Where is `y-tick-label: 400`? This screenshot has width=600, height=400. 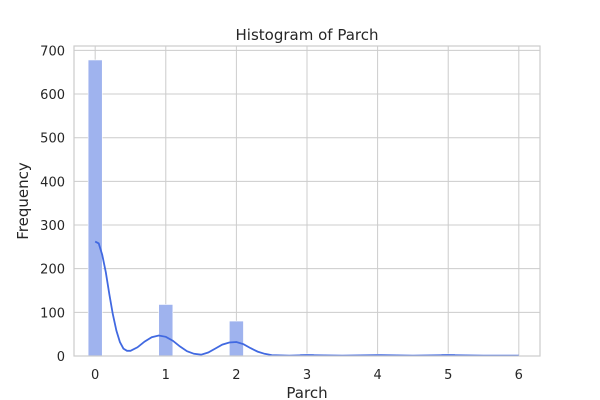 y-tick-label: 400 is located at coordinates (52, 182).